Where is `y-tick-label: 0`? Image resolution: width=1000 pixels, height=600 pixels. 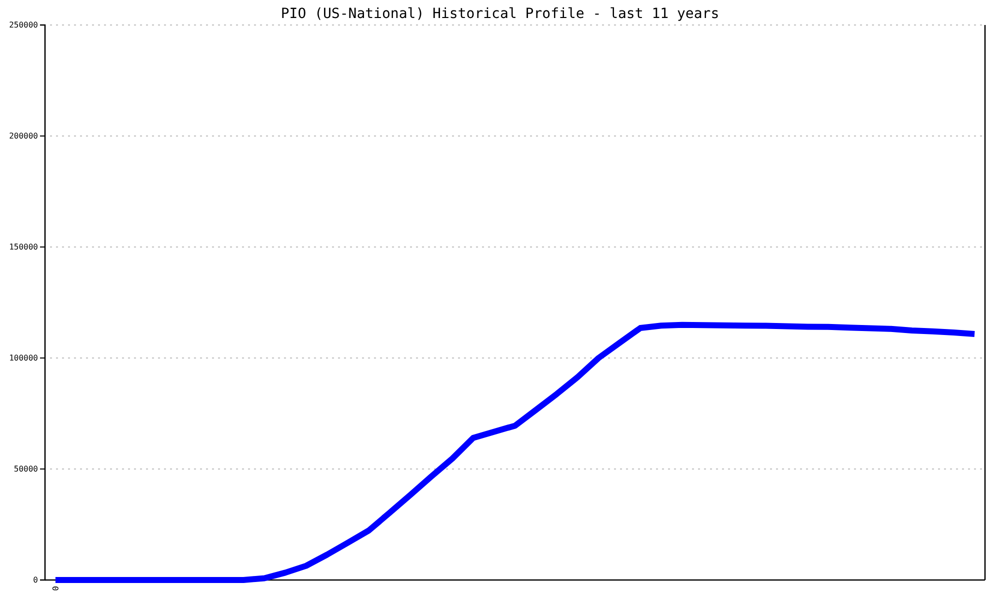 y-tick-label: 0 is located at coordinates (35, 580).